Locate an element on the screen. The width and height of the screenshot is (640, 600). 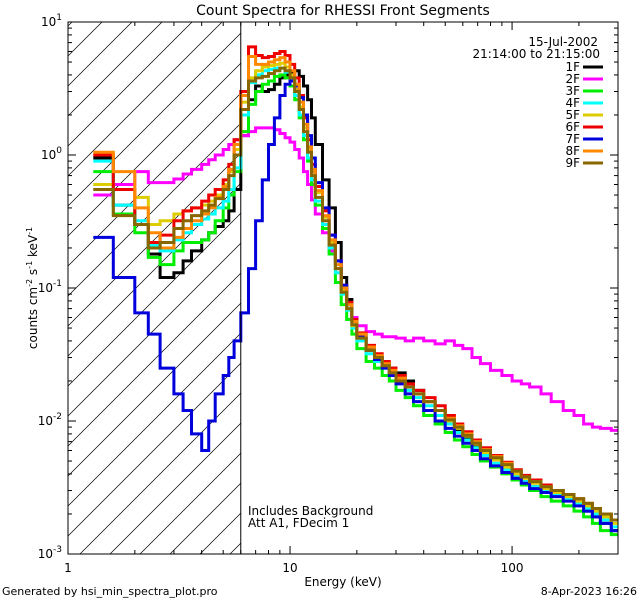
legend-label-1F: 1F is located at coordinates (572, 67).